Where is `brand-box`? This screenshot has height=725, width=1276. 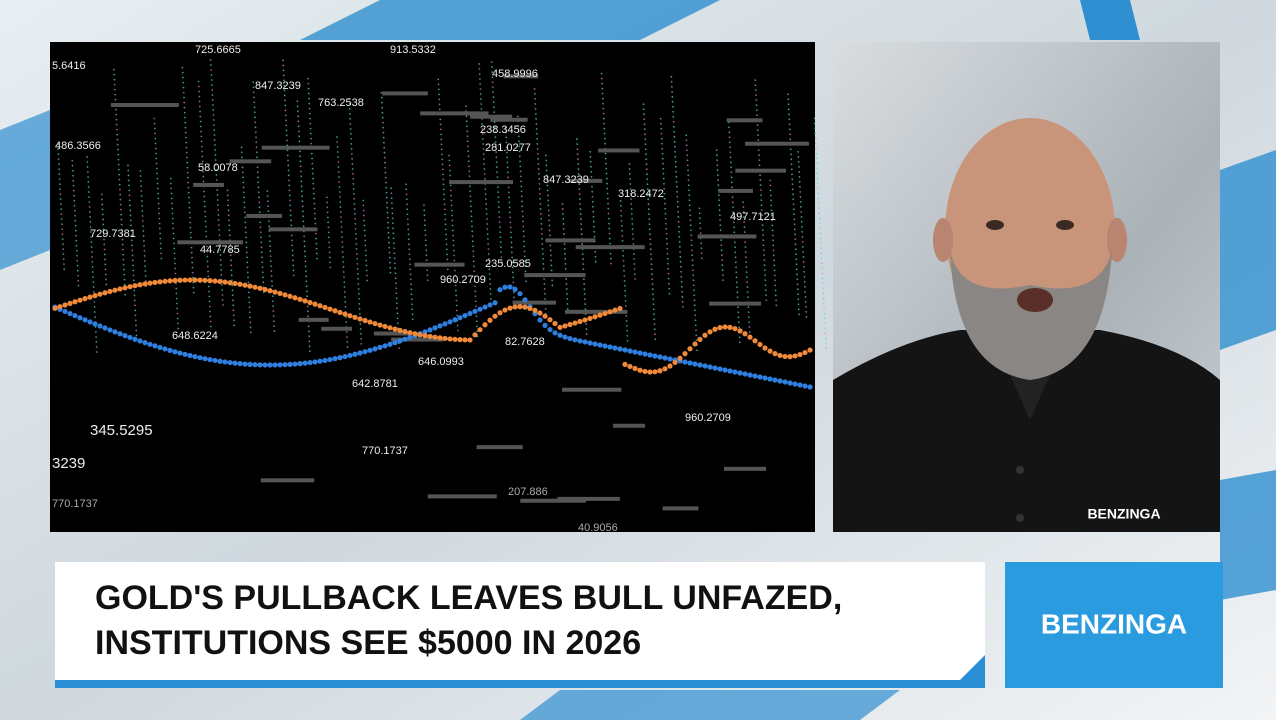 brand-box is located at coordinates (1114, 625).